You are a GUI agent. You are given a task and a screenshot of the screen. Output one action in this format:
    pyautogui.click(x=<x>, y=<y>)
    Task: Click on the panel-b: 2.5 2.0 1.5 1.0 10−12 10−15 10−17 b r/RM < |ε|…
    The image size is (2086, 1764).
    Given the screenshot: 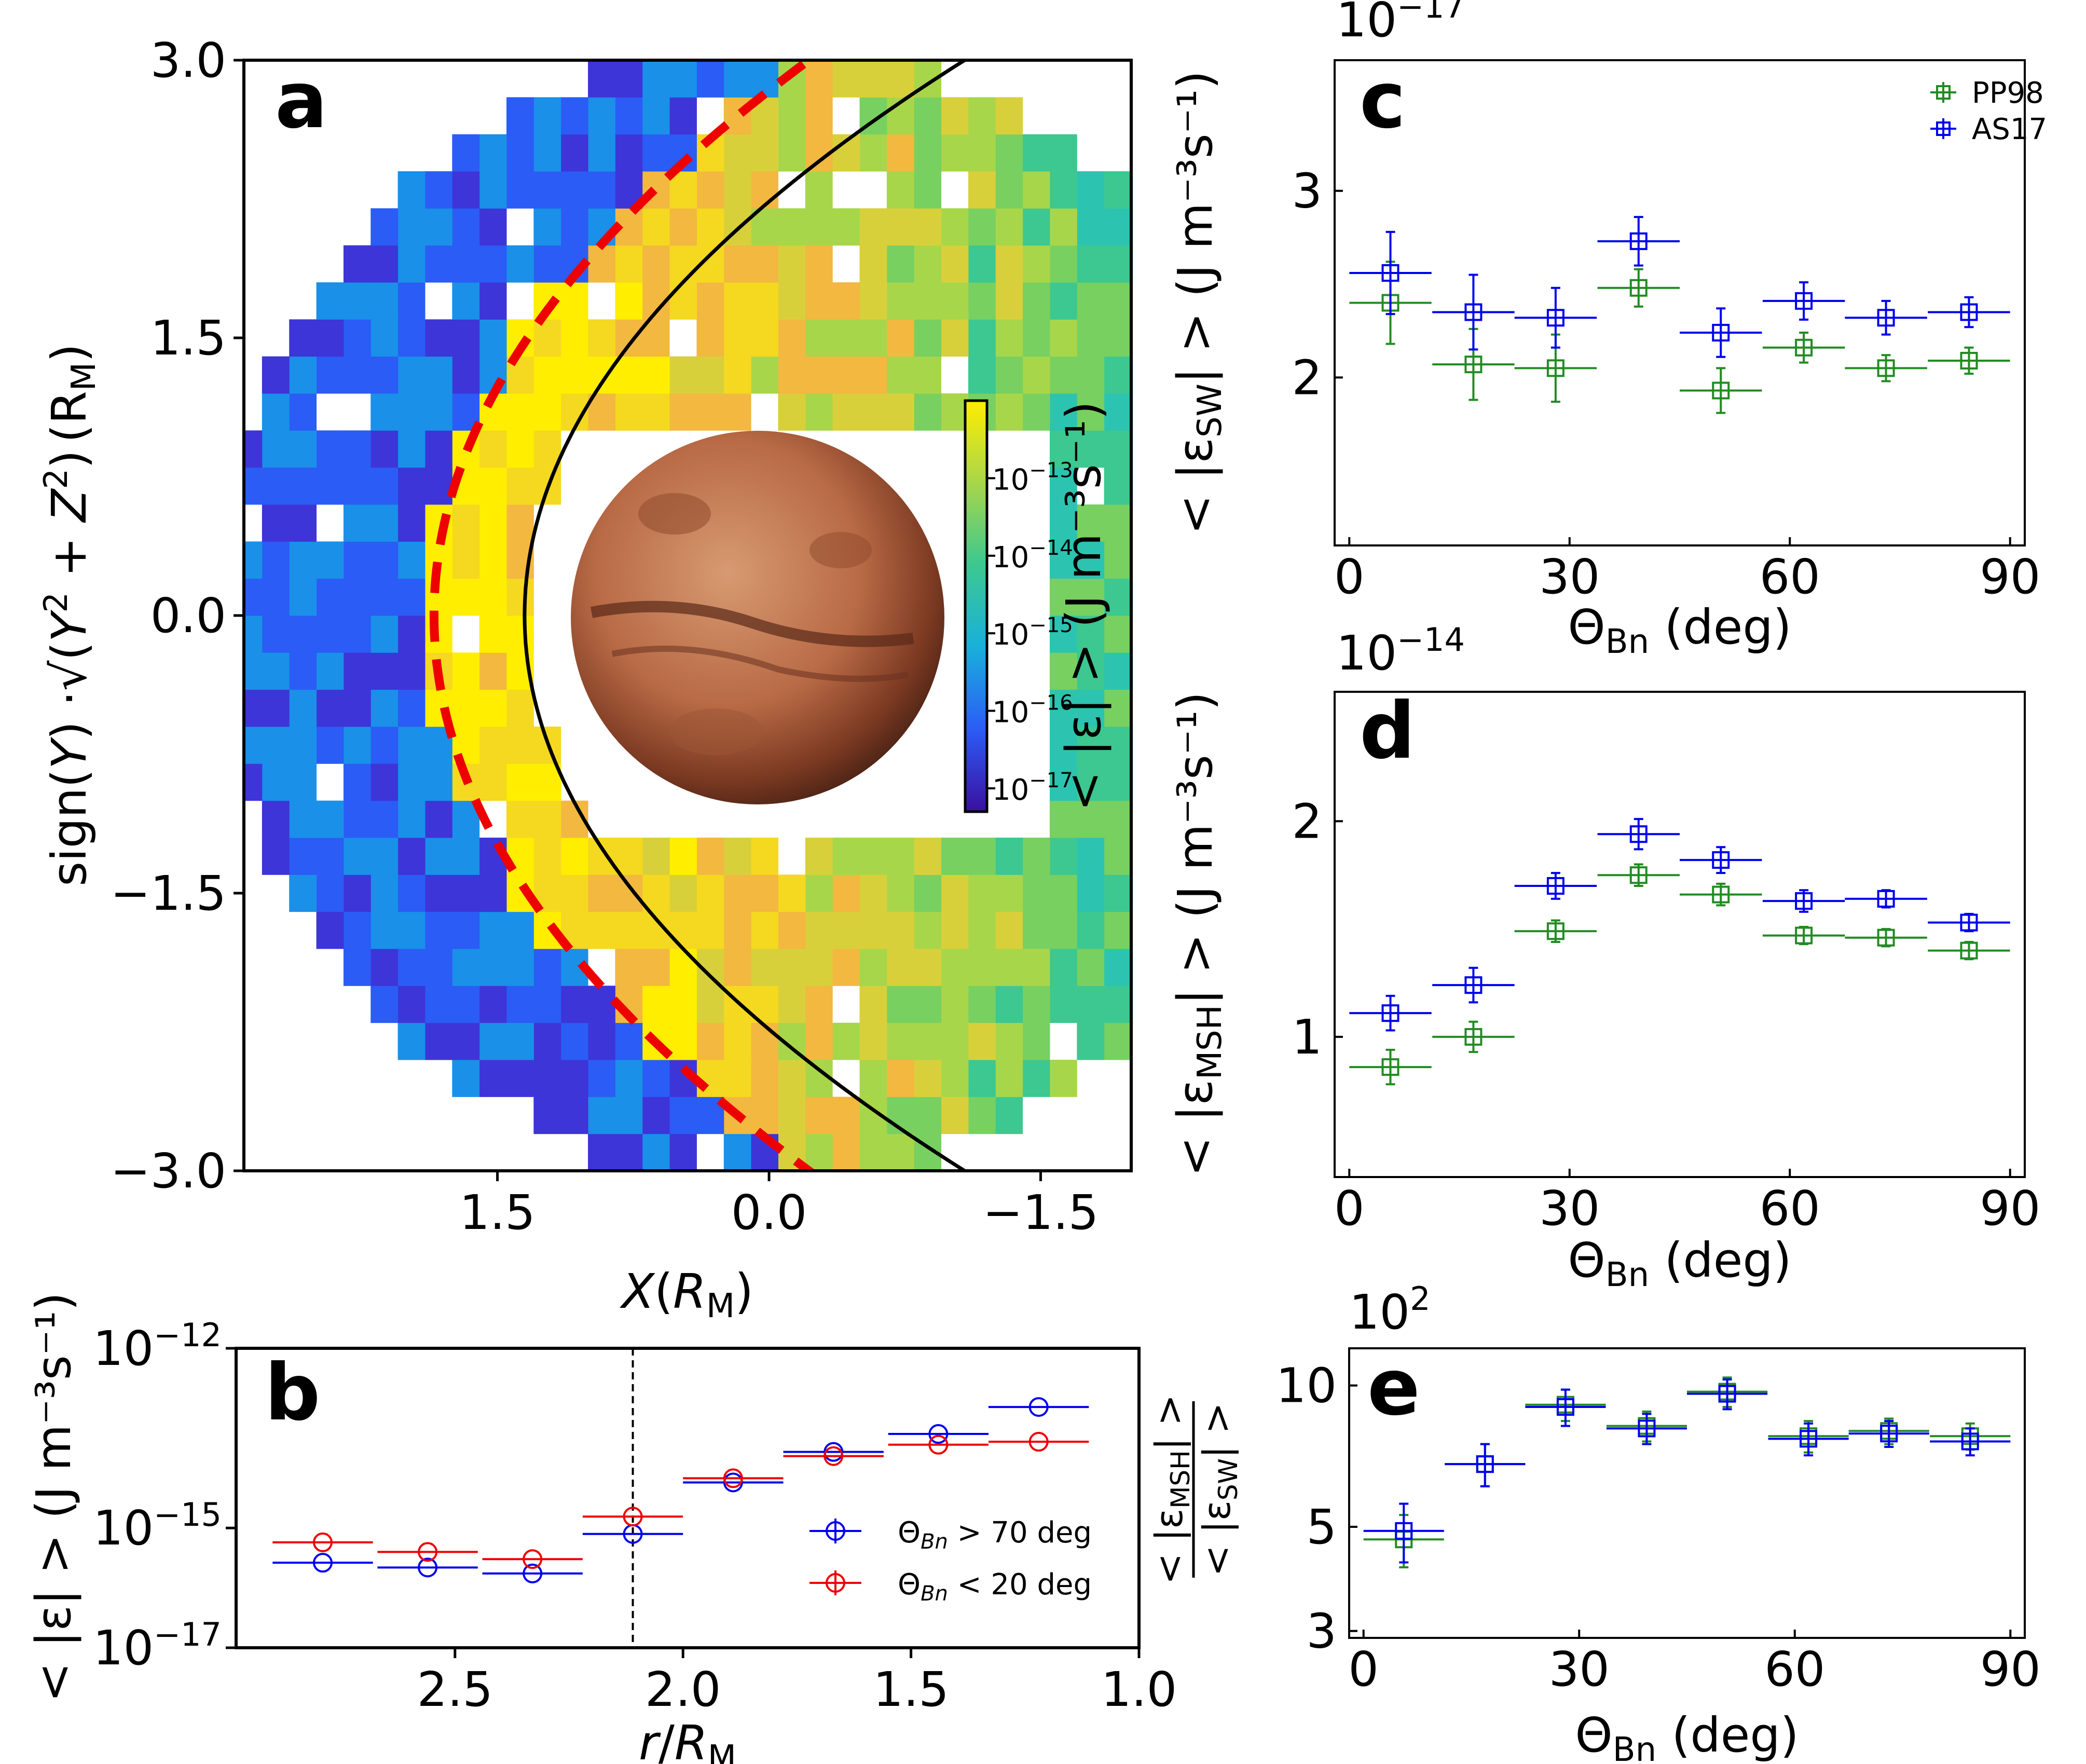 What is the action you would take?
    pyautogui.click(x=601, y=1528)
    